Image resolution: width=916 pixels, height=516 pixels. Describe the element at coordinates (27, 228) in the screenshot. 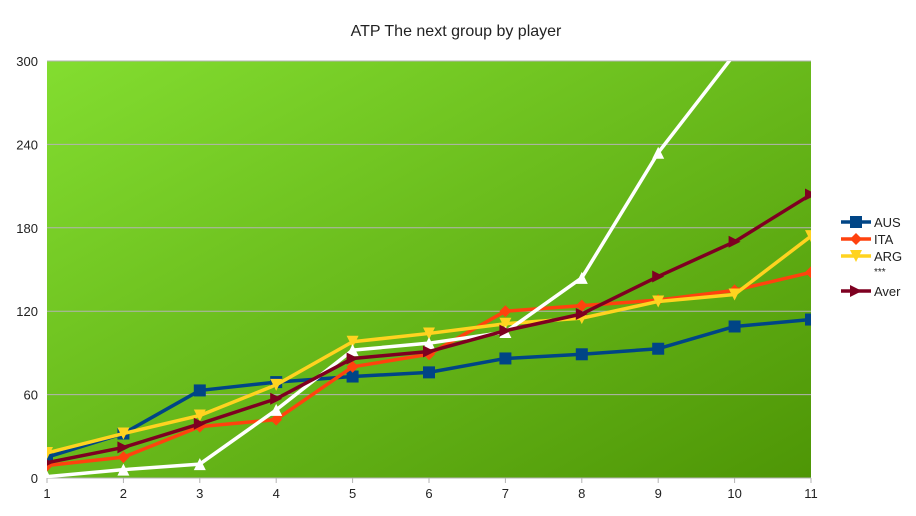

I see `y-tick-label: 180` at that location.